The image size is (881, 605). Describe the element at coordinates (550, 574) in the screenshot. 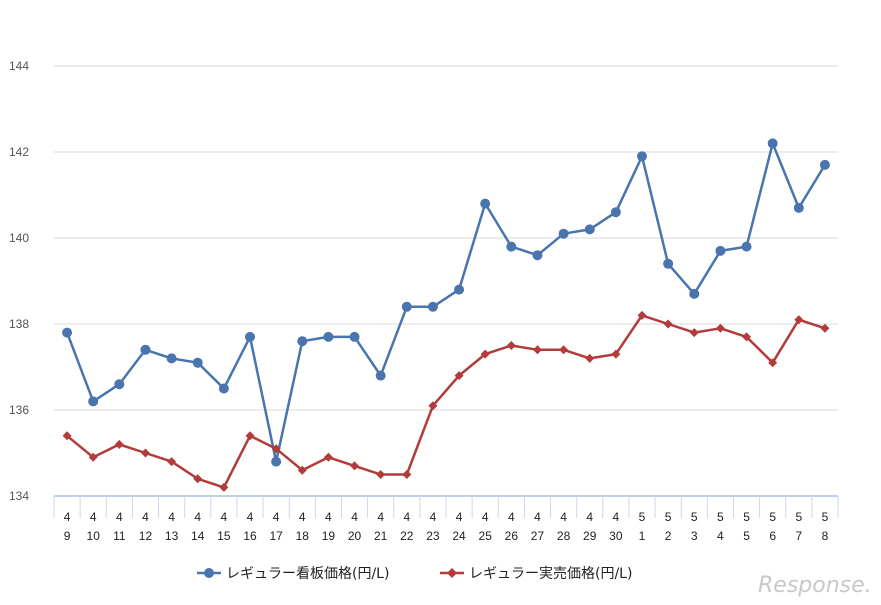

I see `legend-label-series-2: レギュラー実売価格(円/L)` at that location.